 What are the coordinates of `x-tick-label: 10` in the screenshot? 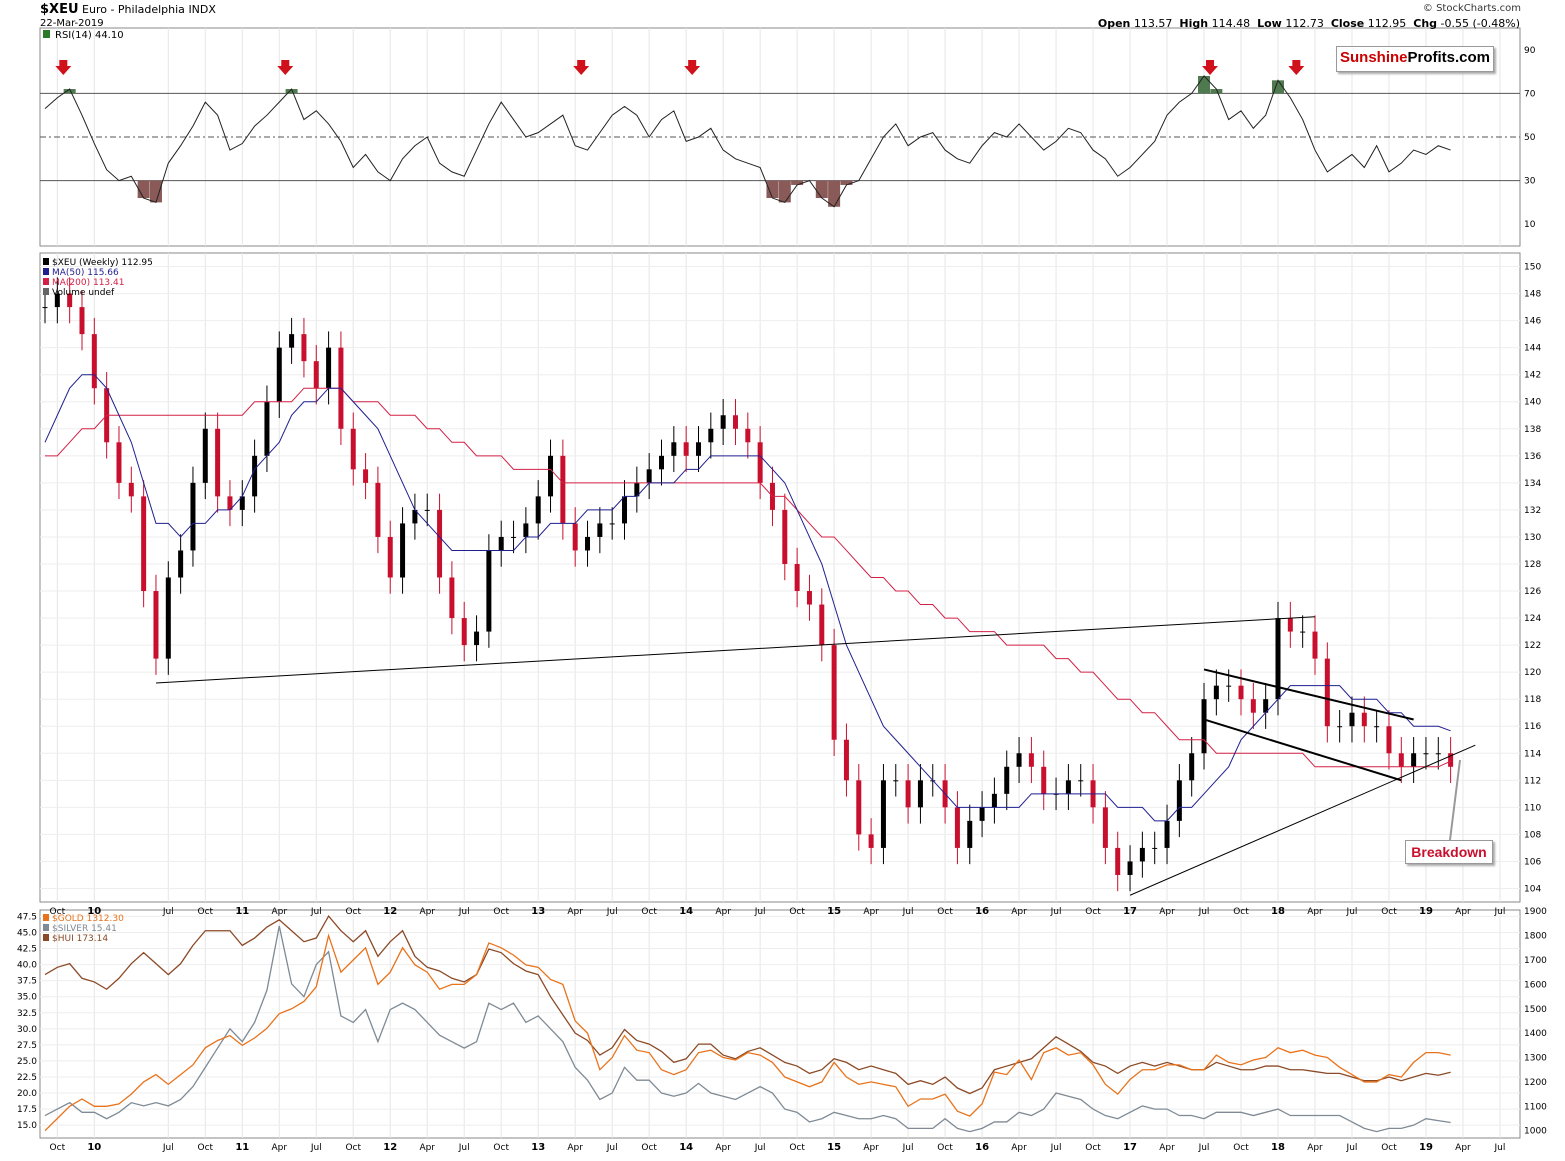 It's located at (94, 1147).